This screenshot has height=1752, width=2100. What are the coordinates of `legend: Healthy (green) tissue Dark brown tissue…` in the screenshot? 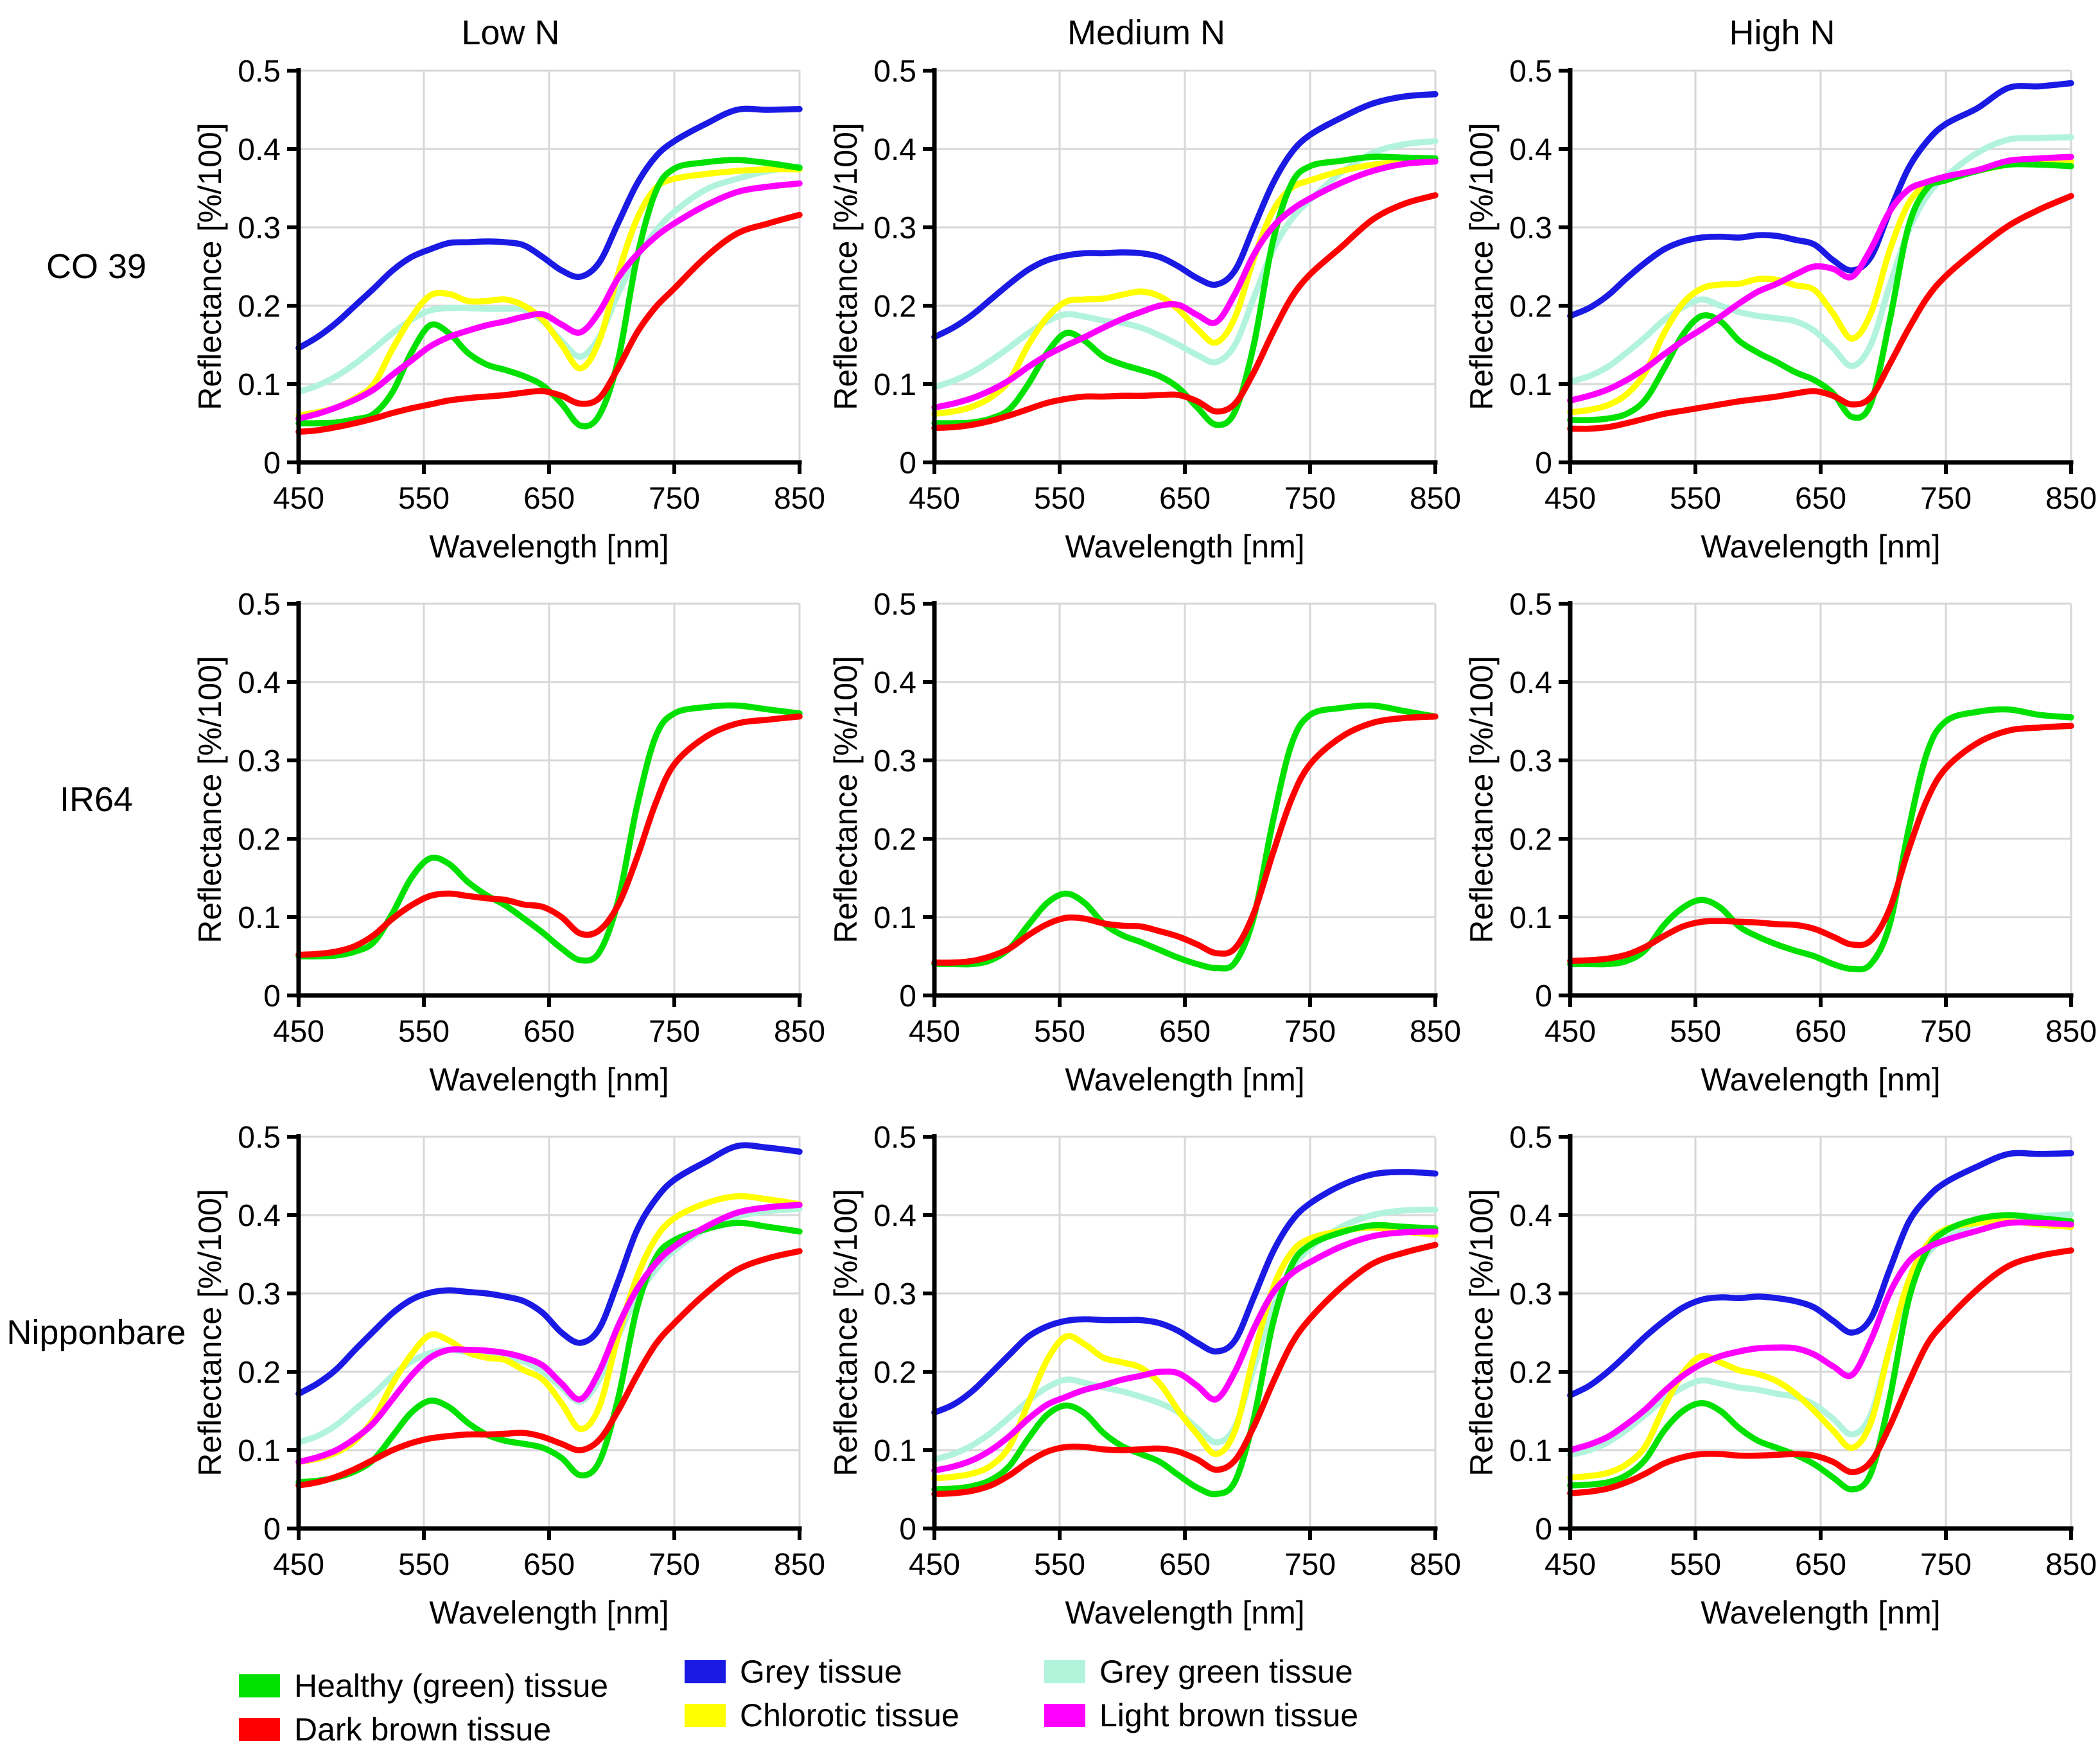 It's located at (1050, 1701).